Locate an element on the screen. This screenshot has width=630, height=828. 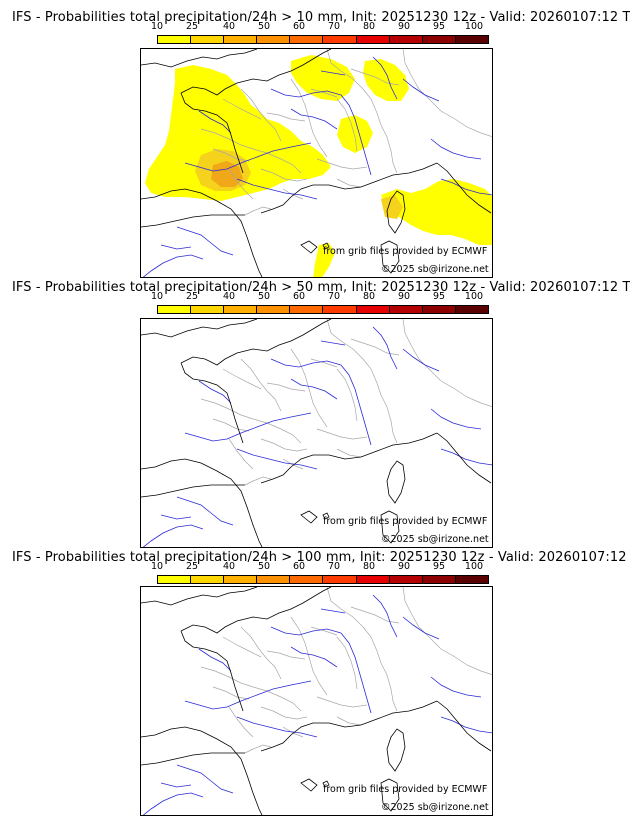
legend-label: 50 is located at coordinates (264, 566).